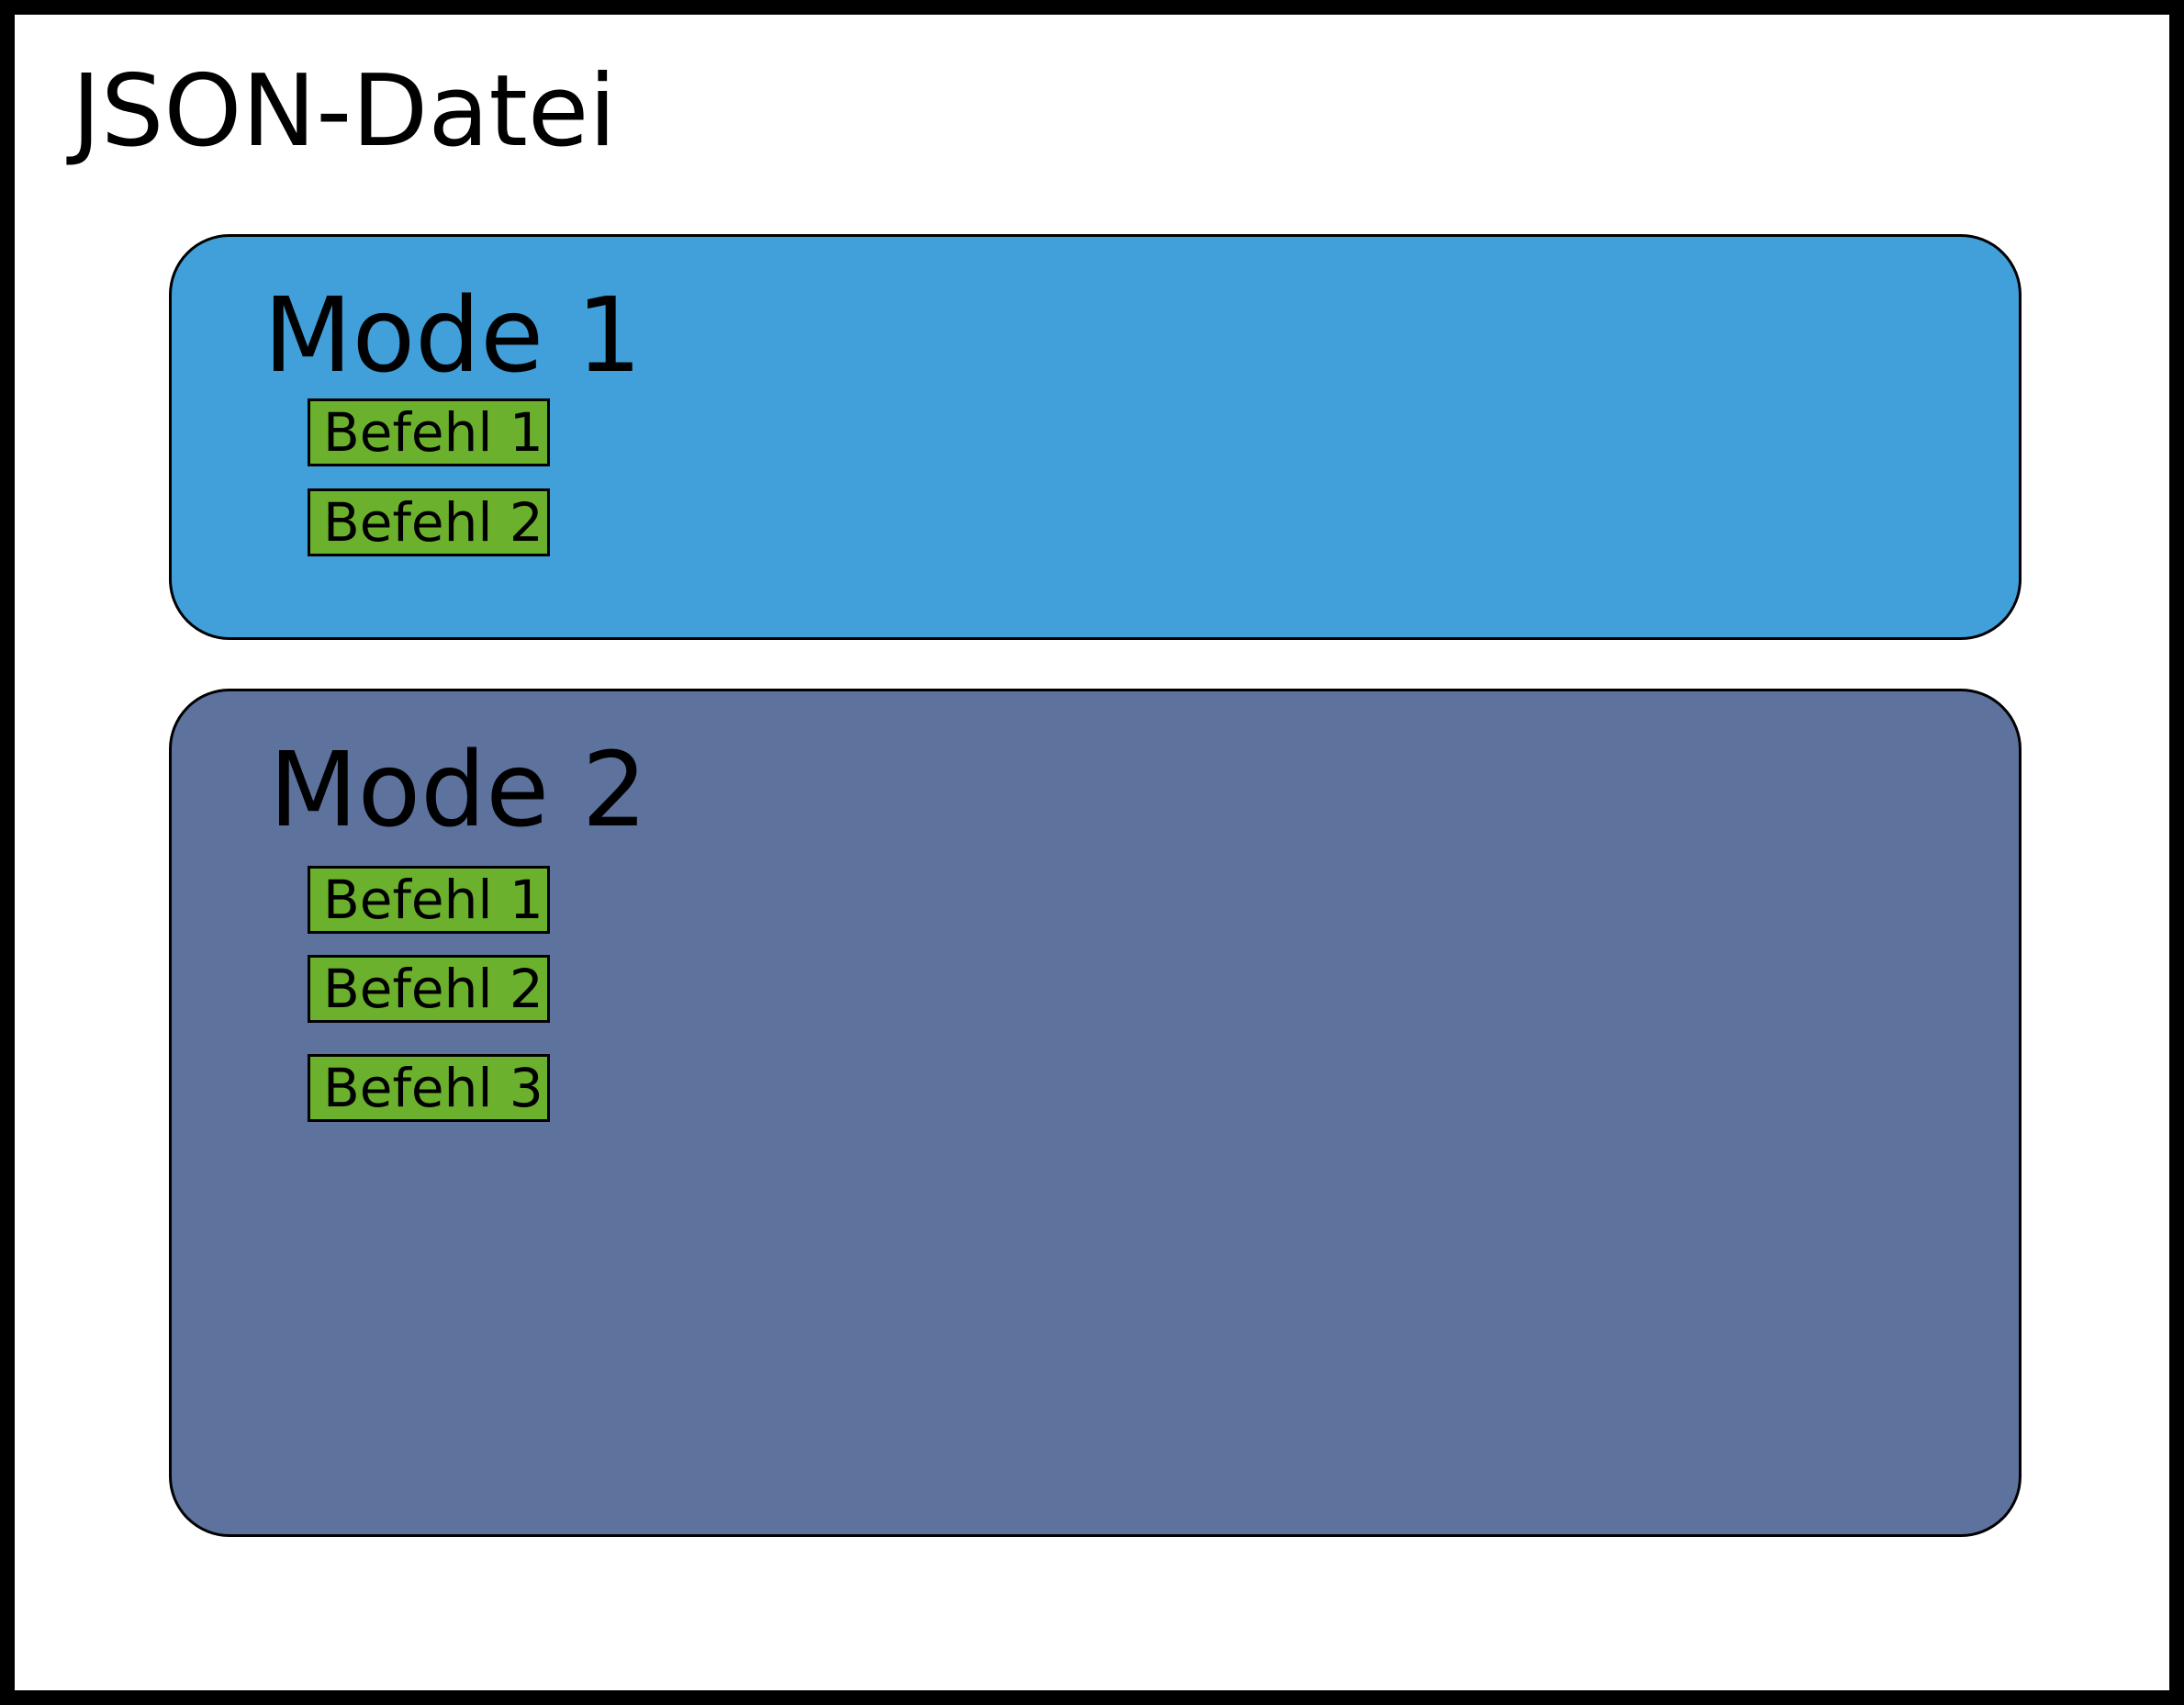 The image size is (2184, 1705). Describe the element at coordinates (429, 900) in the screenshot. I see `mode-2-command-1: Befehl 1` at that location.